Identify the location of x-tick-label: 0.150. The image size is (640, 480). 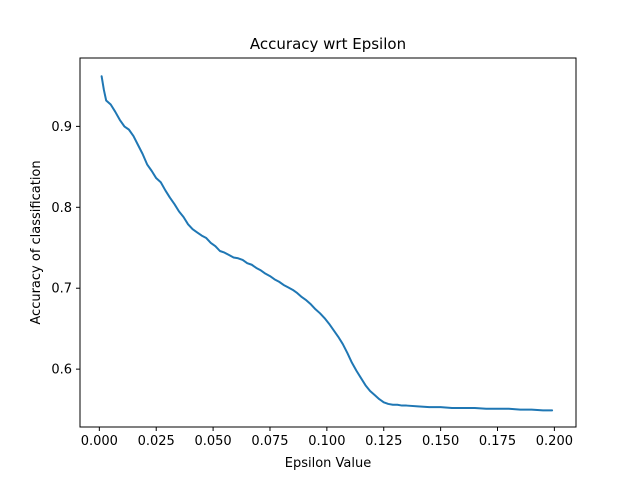
(440, 441).